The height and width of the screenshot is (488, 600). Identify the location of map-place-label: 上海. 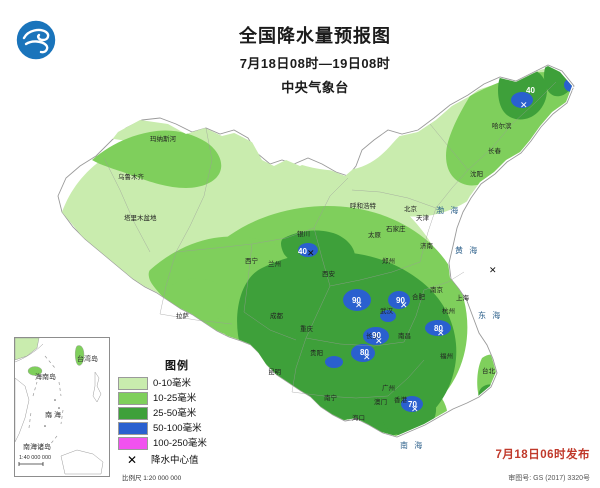
(462, 298).